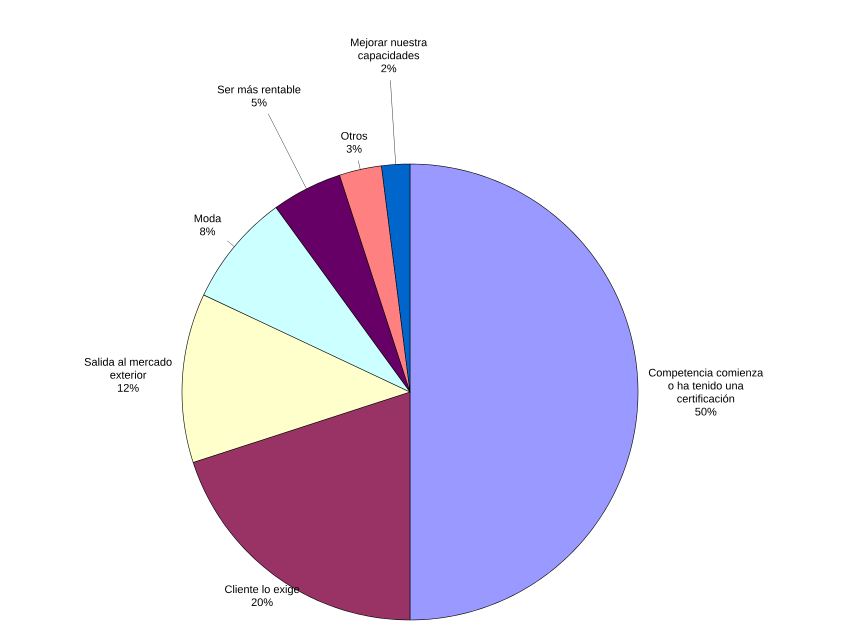 The width and height of the screenshot is (853, 635). I want to click on slice-label: Otros, so click(354, 136).